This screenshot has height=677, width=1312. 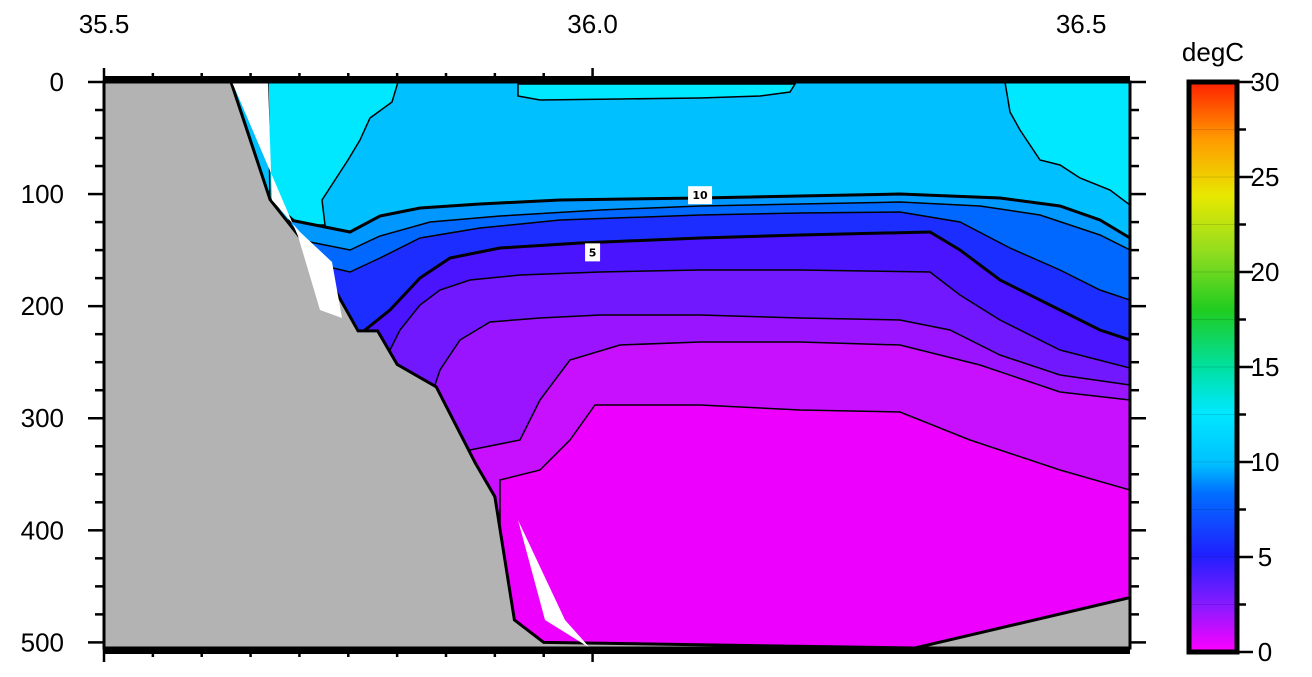 What do you see at coordinates (1265, 367) in the screenshot?
I see `colorbar-tick-label: 15` at bounding box center [1265, 367].